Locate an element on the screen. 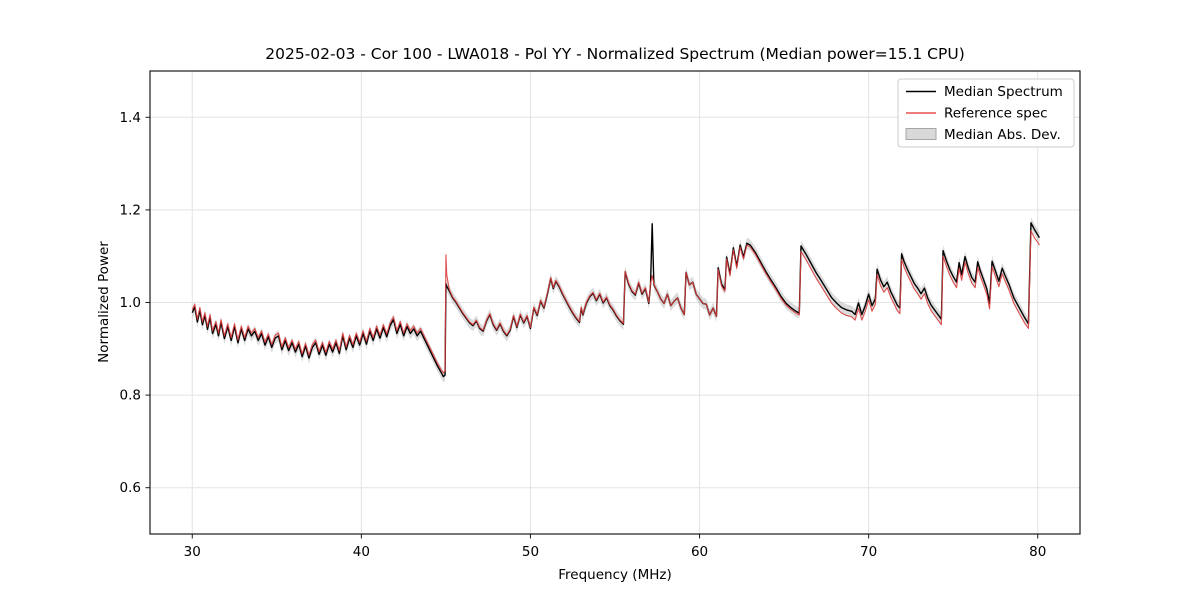  legend-box is located at coordinates (986, 113).